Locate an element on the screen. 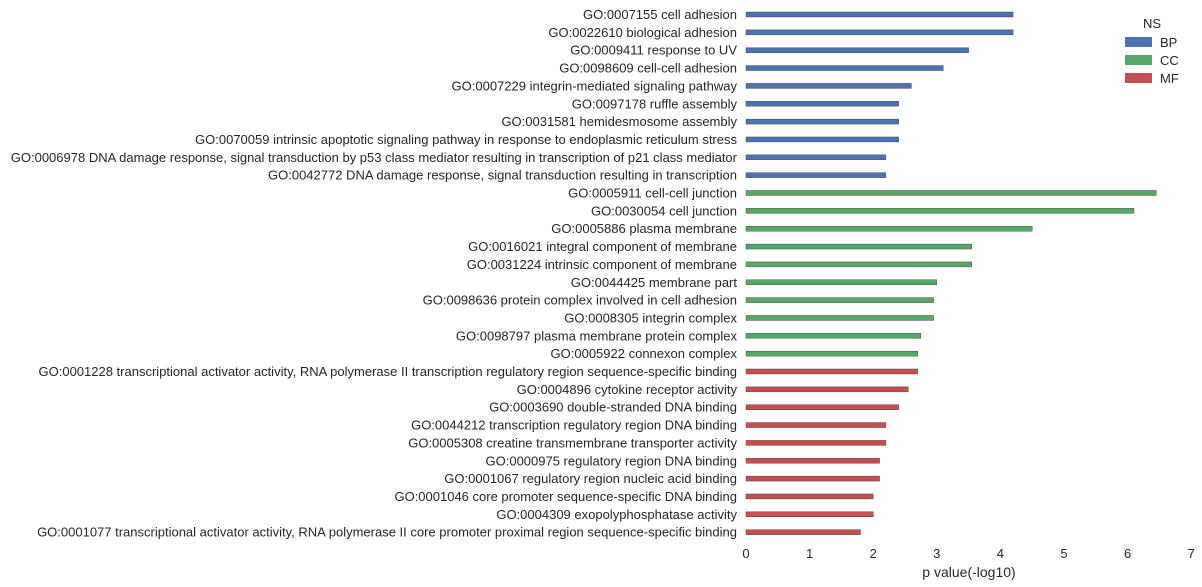 The height and width of the screenshot is (587, 1202). category-label: GO:0004309 exopolyphosphatase activity is located at coordinates (616, 514).